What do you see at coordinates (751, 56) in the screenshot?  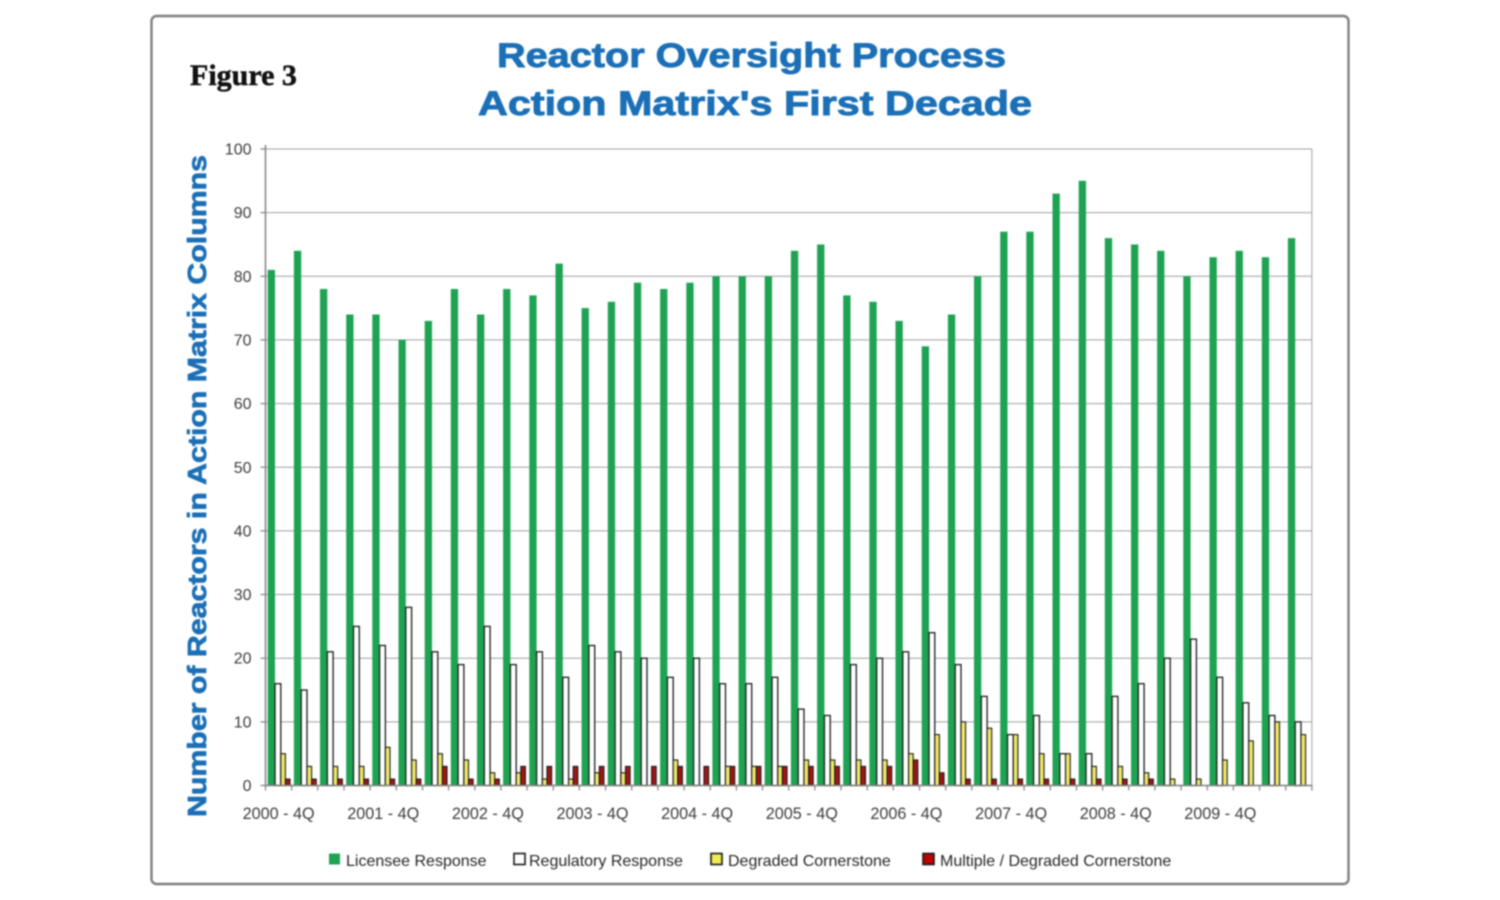 I see `svg-text: Reactor Oversight Process` at bounding box center [751, 56].